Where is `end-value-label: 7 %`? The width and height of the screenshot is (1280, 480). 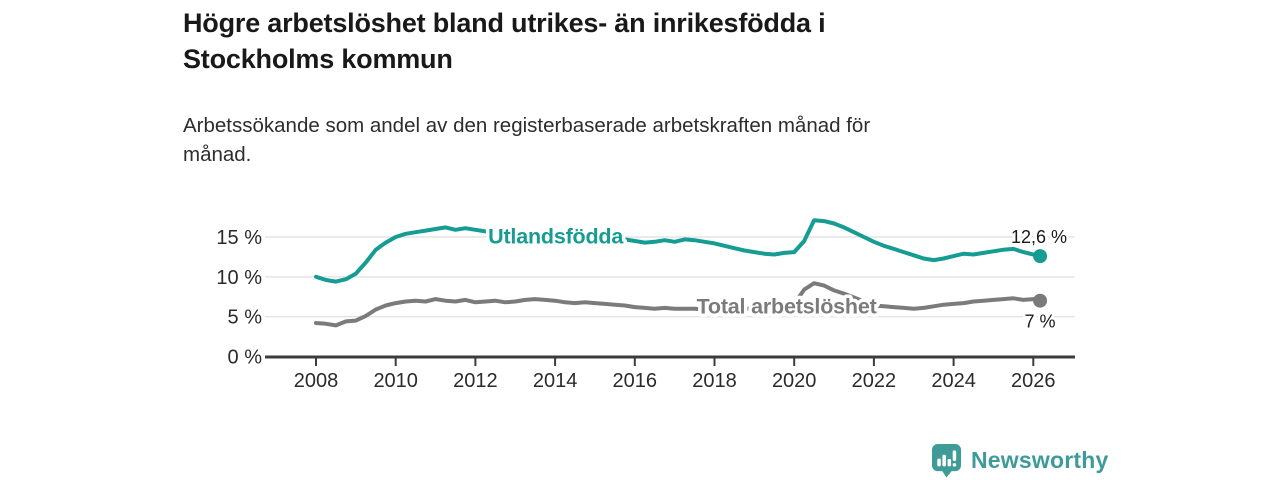
end-value-label: 7 % is located at coordinates (1040, 322).